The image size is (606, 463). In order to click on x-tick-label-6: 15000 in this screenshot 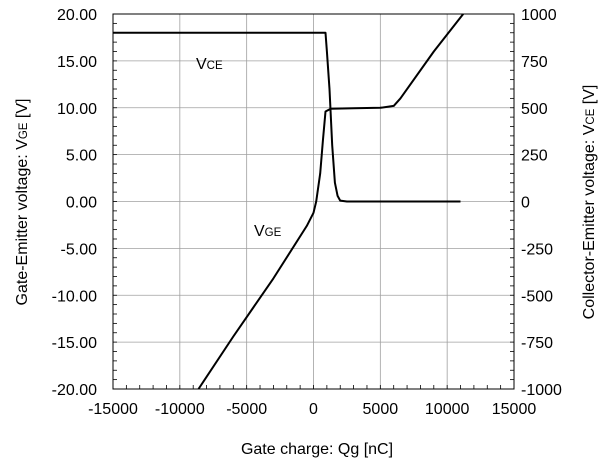, I will do `click(514, 409)`.